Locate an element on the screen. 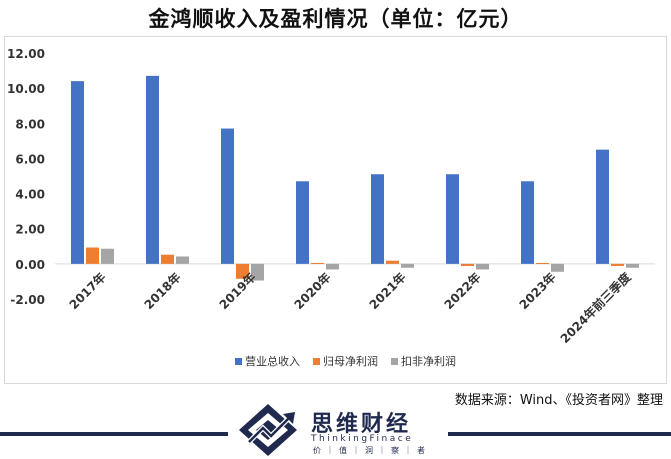 Image resolution: width=671 pixels, height=459 pixels. x-tick-label-4: 2021年 is located at coordinates (387, 290).